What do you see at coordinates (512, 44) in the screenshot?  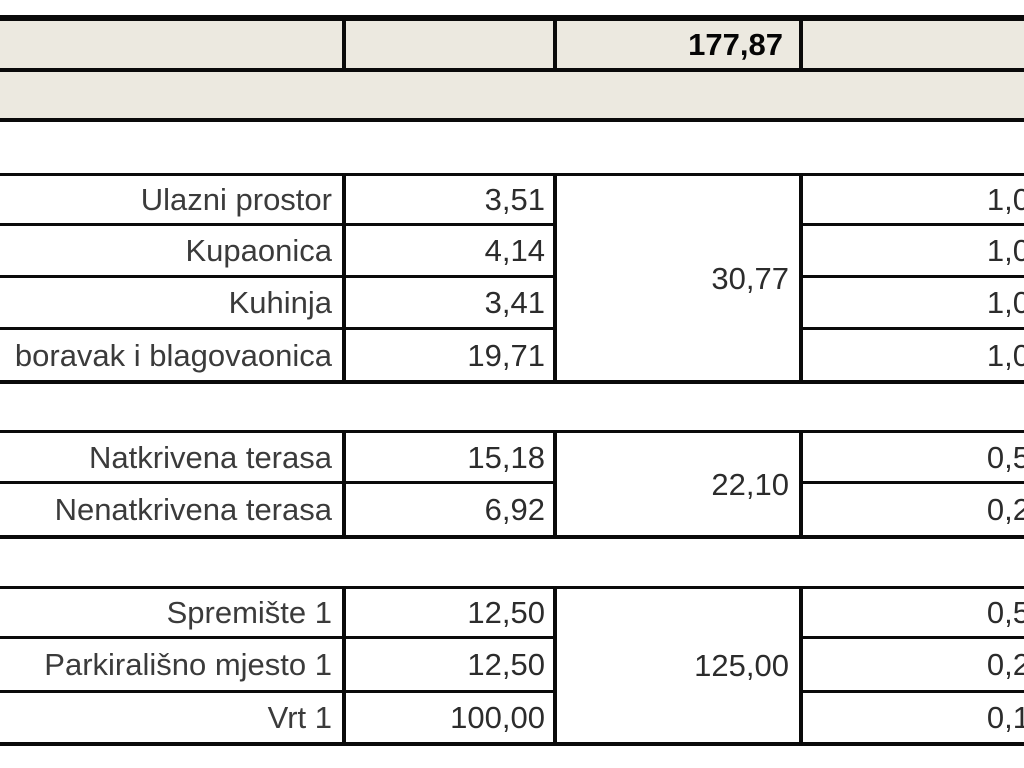 I see `header-row` at bounding box center [512, 44].